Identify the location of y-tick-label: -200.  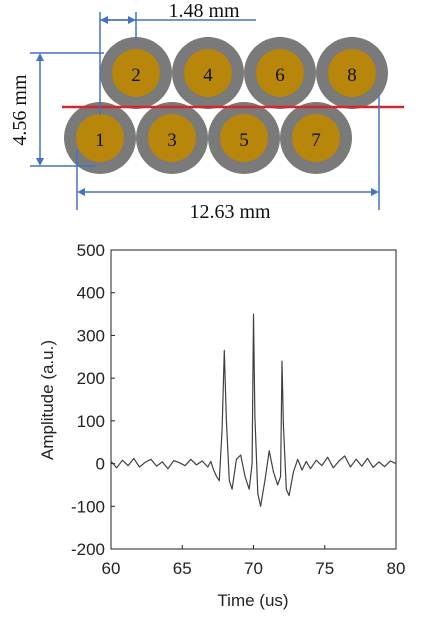
(88, 549).